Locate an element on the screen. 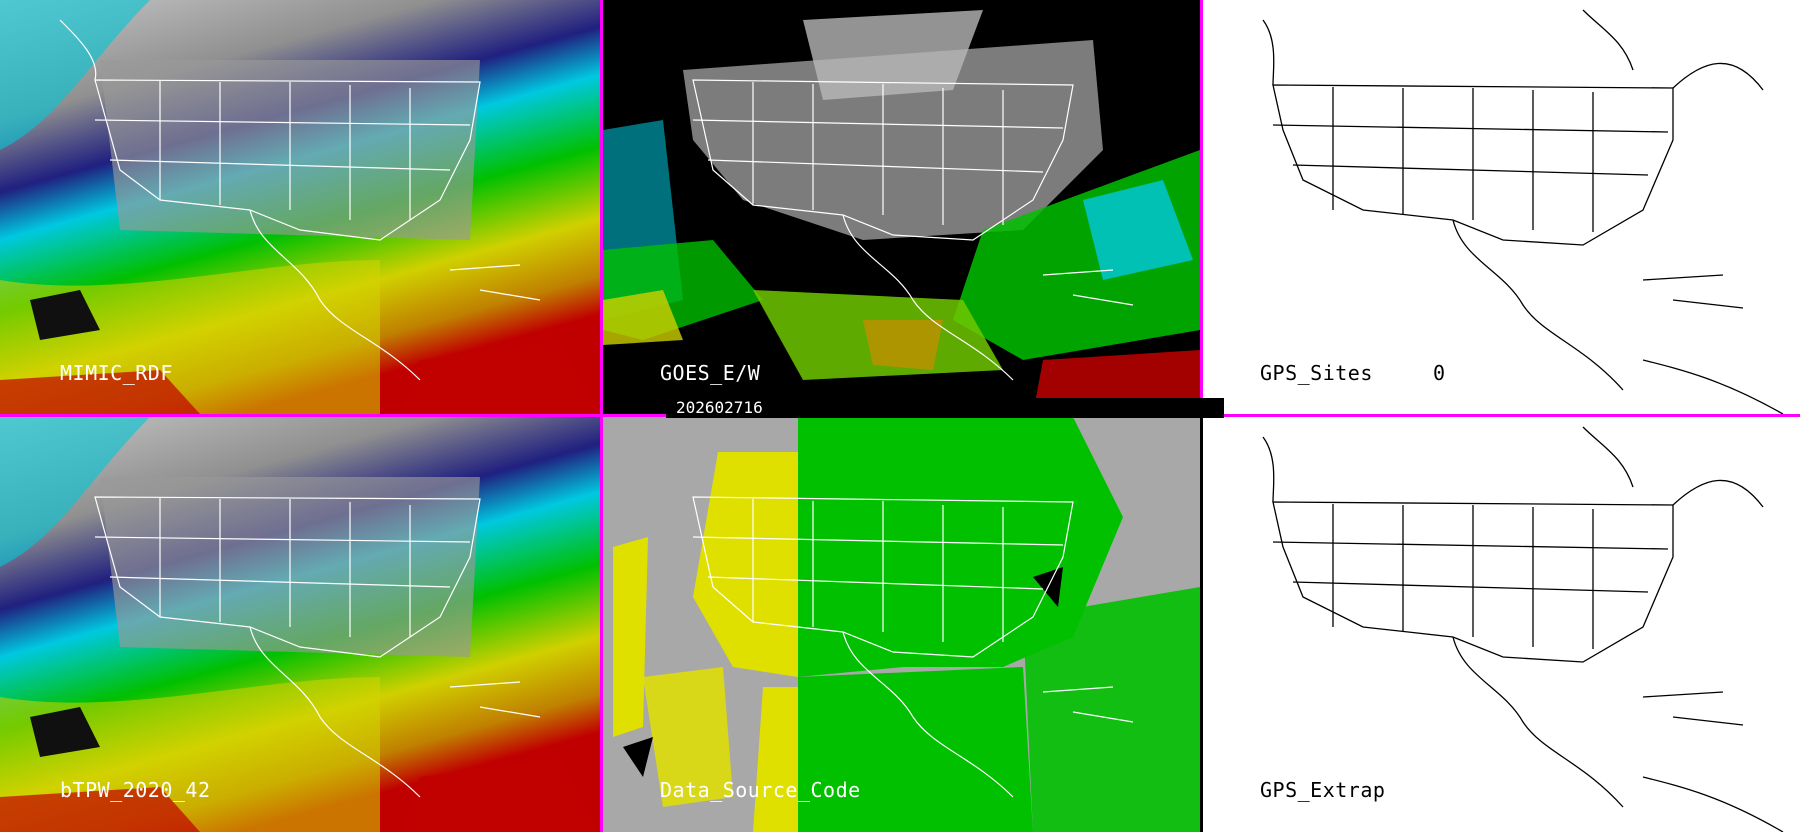 This screenshot has height=832, width=1800. data-source-code-label: Data_Source_Code is located at coordinates (760, 790).